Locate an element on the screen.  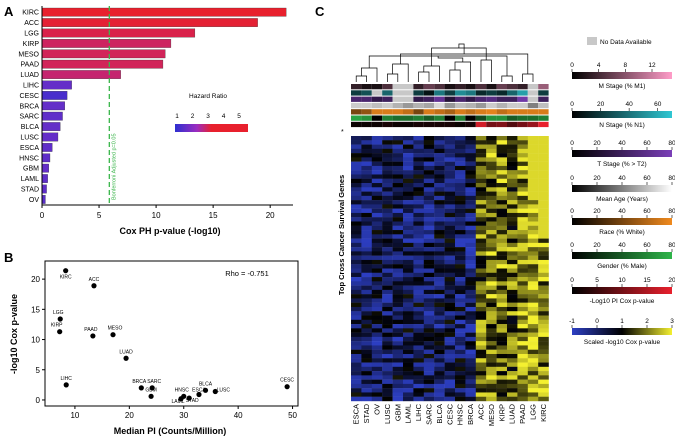
bar-hnsc is located at coordinates (46, 158).